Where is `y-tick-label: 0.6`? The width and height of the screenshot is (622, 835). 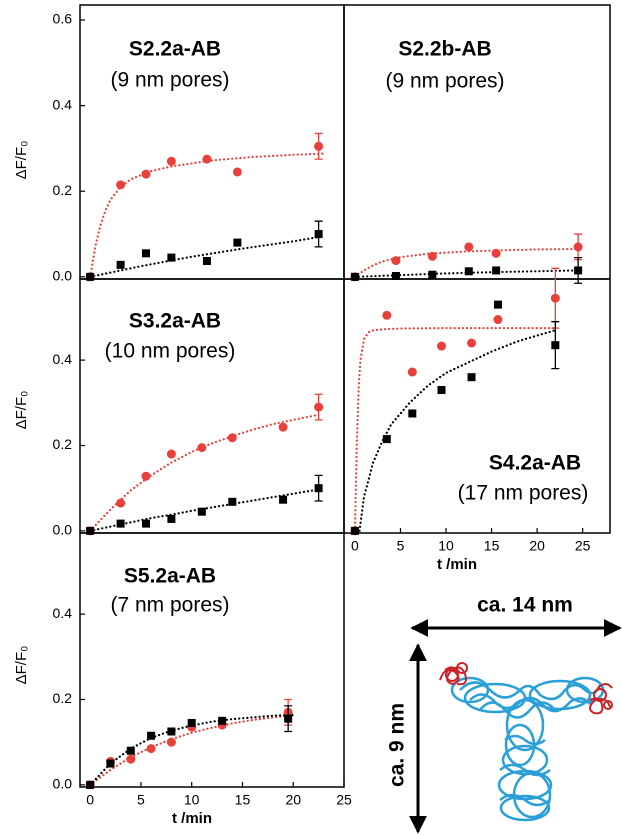
y-tick-label: 0.6 is located at coordinates (63, 19).